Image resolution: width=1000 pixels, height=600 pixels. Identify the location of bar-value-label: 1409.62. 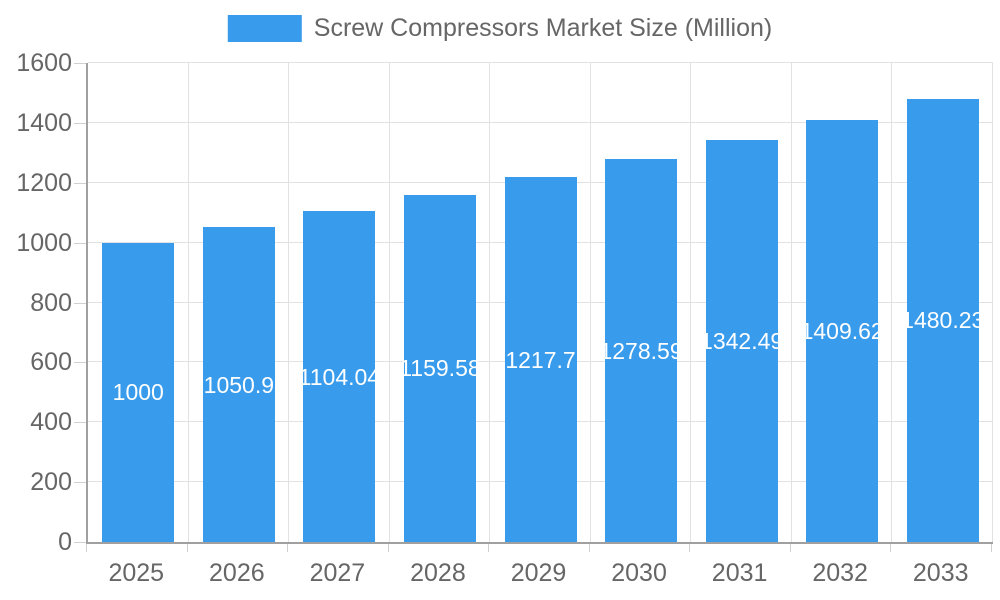
(842, 330).